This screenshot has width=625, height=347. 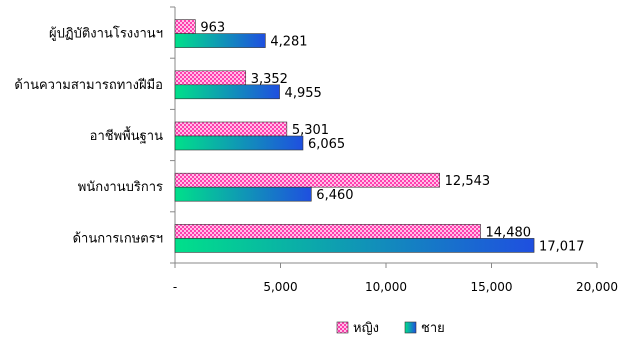 What do you see at coordinates (126, 135) in the screenshot?
I see `category-label: อาชีพพื้นฐาน` at bounding box center [126, 135].